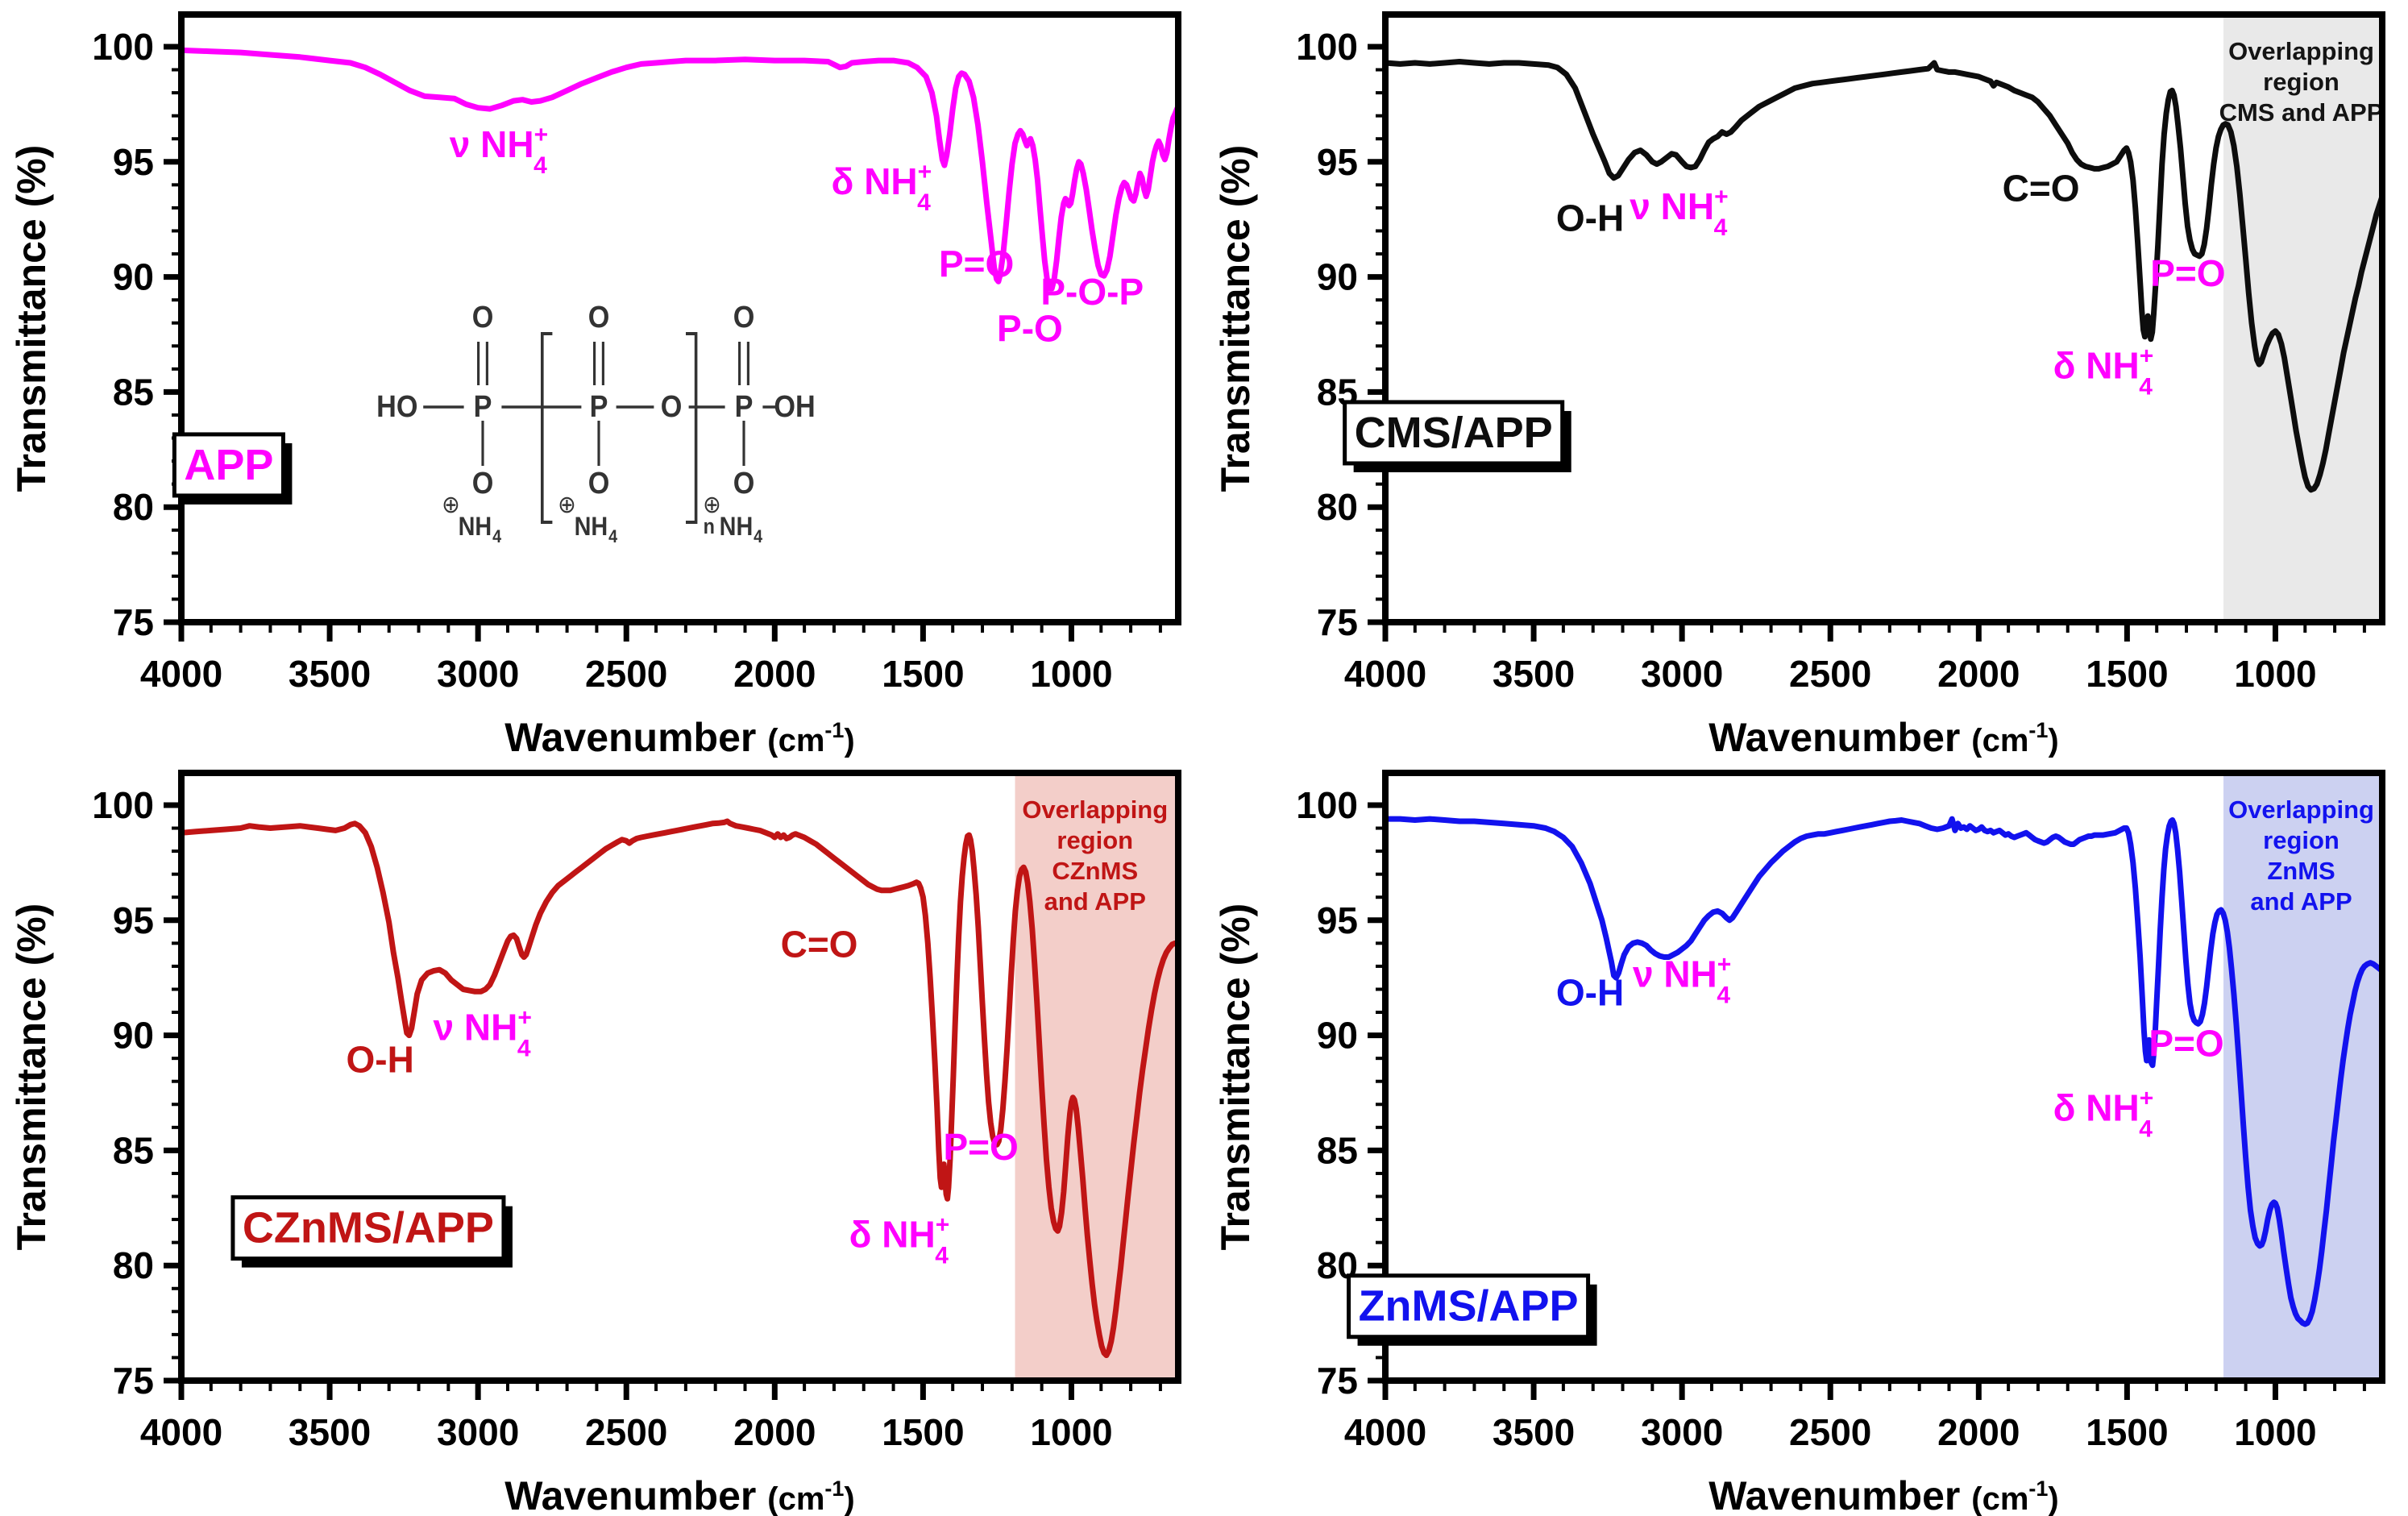 The image size is (2408, 1516). What do you see at coordinates (1884, 1071) in the screenshot?
I see `spectrum-curve-znms` at bounding box center [1884, 1071].